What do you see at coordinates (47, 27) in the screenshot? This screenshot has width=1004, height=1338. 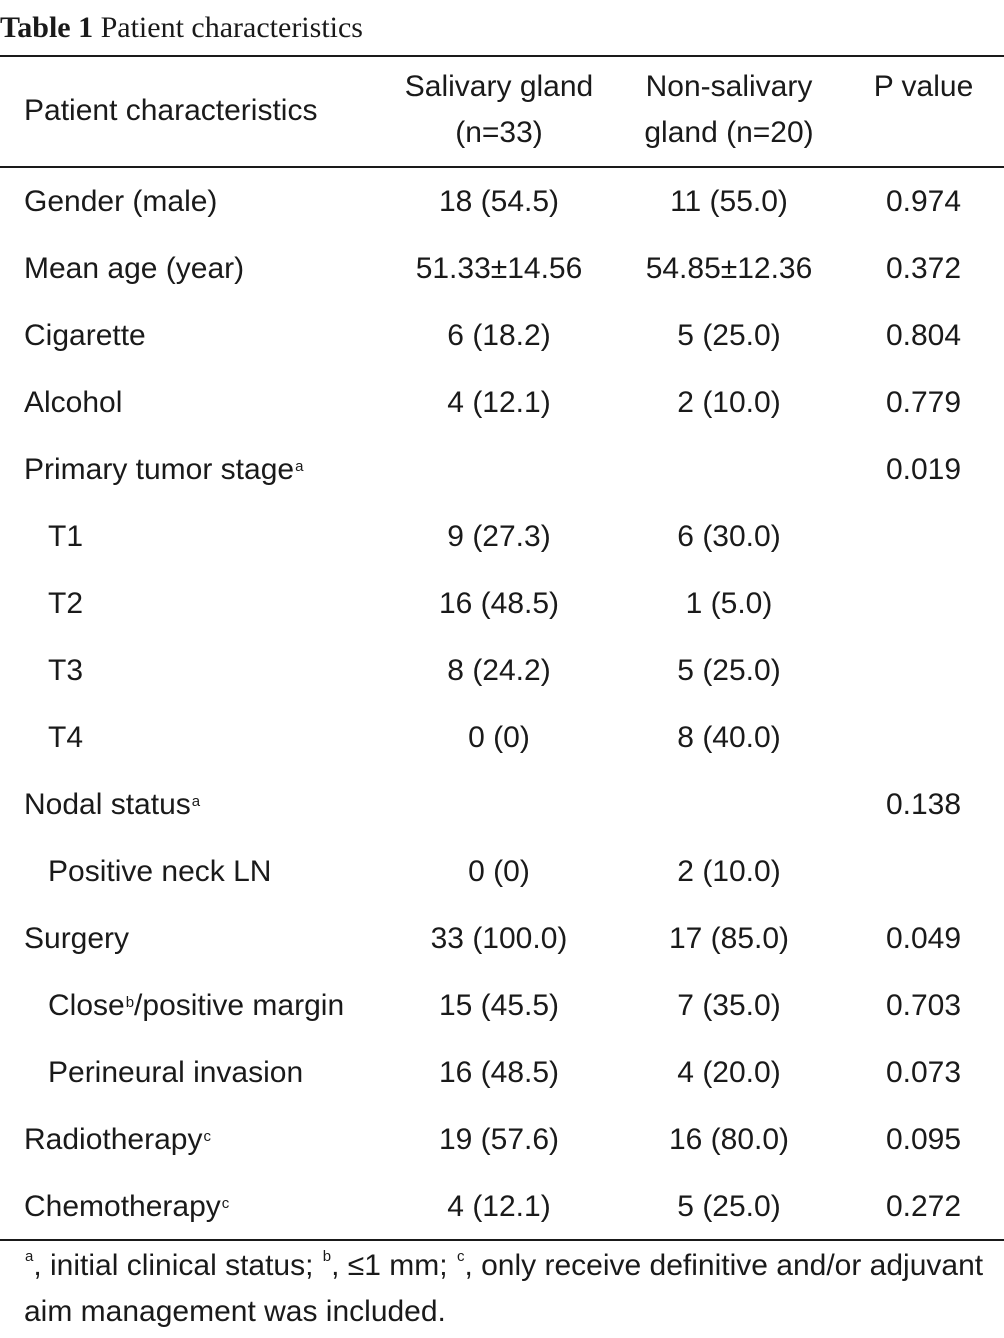 I see `table-label: Table 1` at bounding box center [47, 27].